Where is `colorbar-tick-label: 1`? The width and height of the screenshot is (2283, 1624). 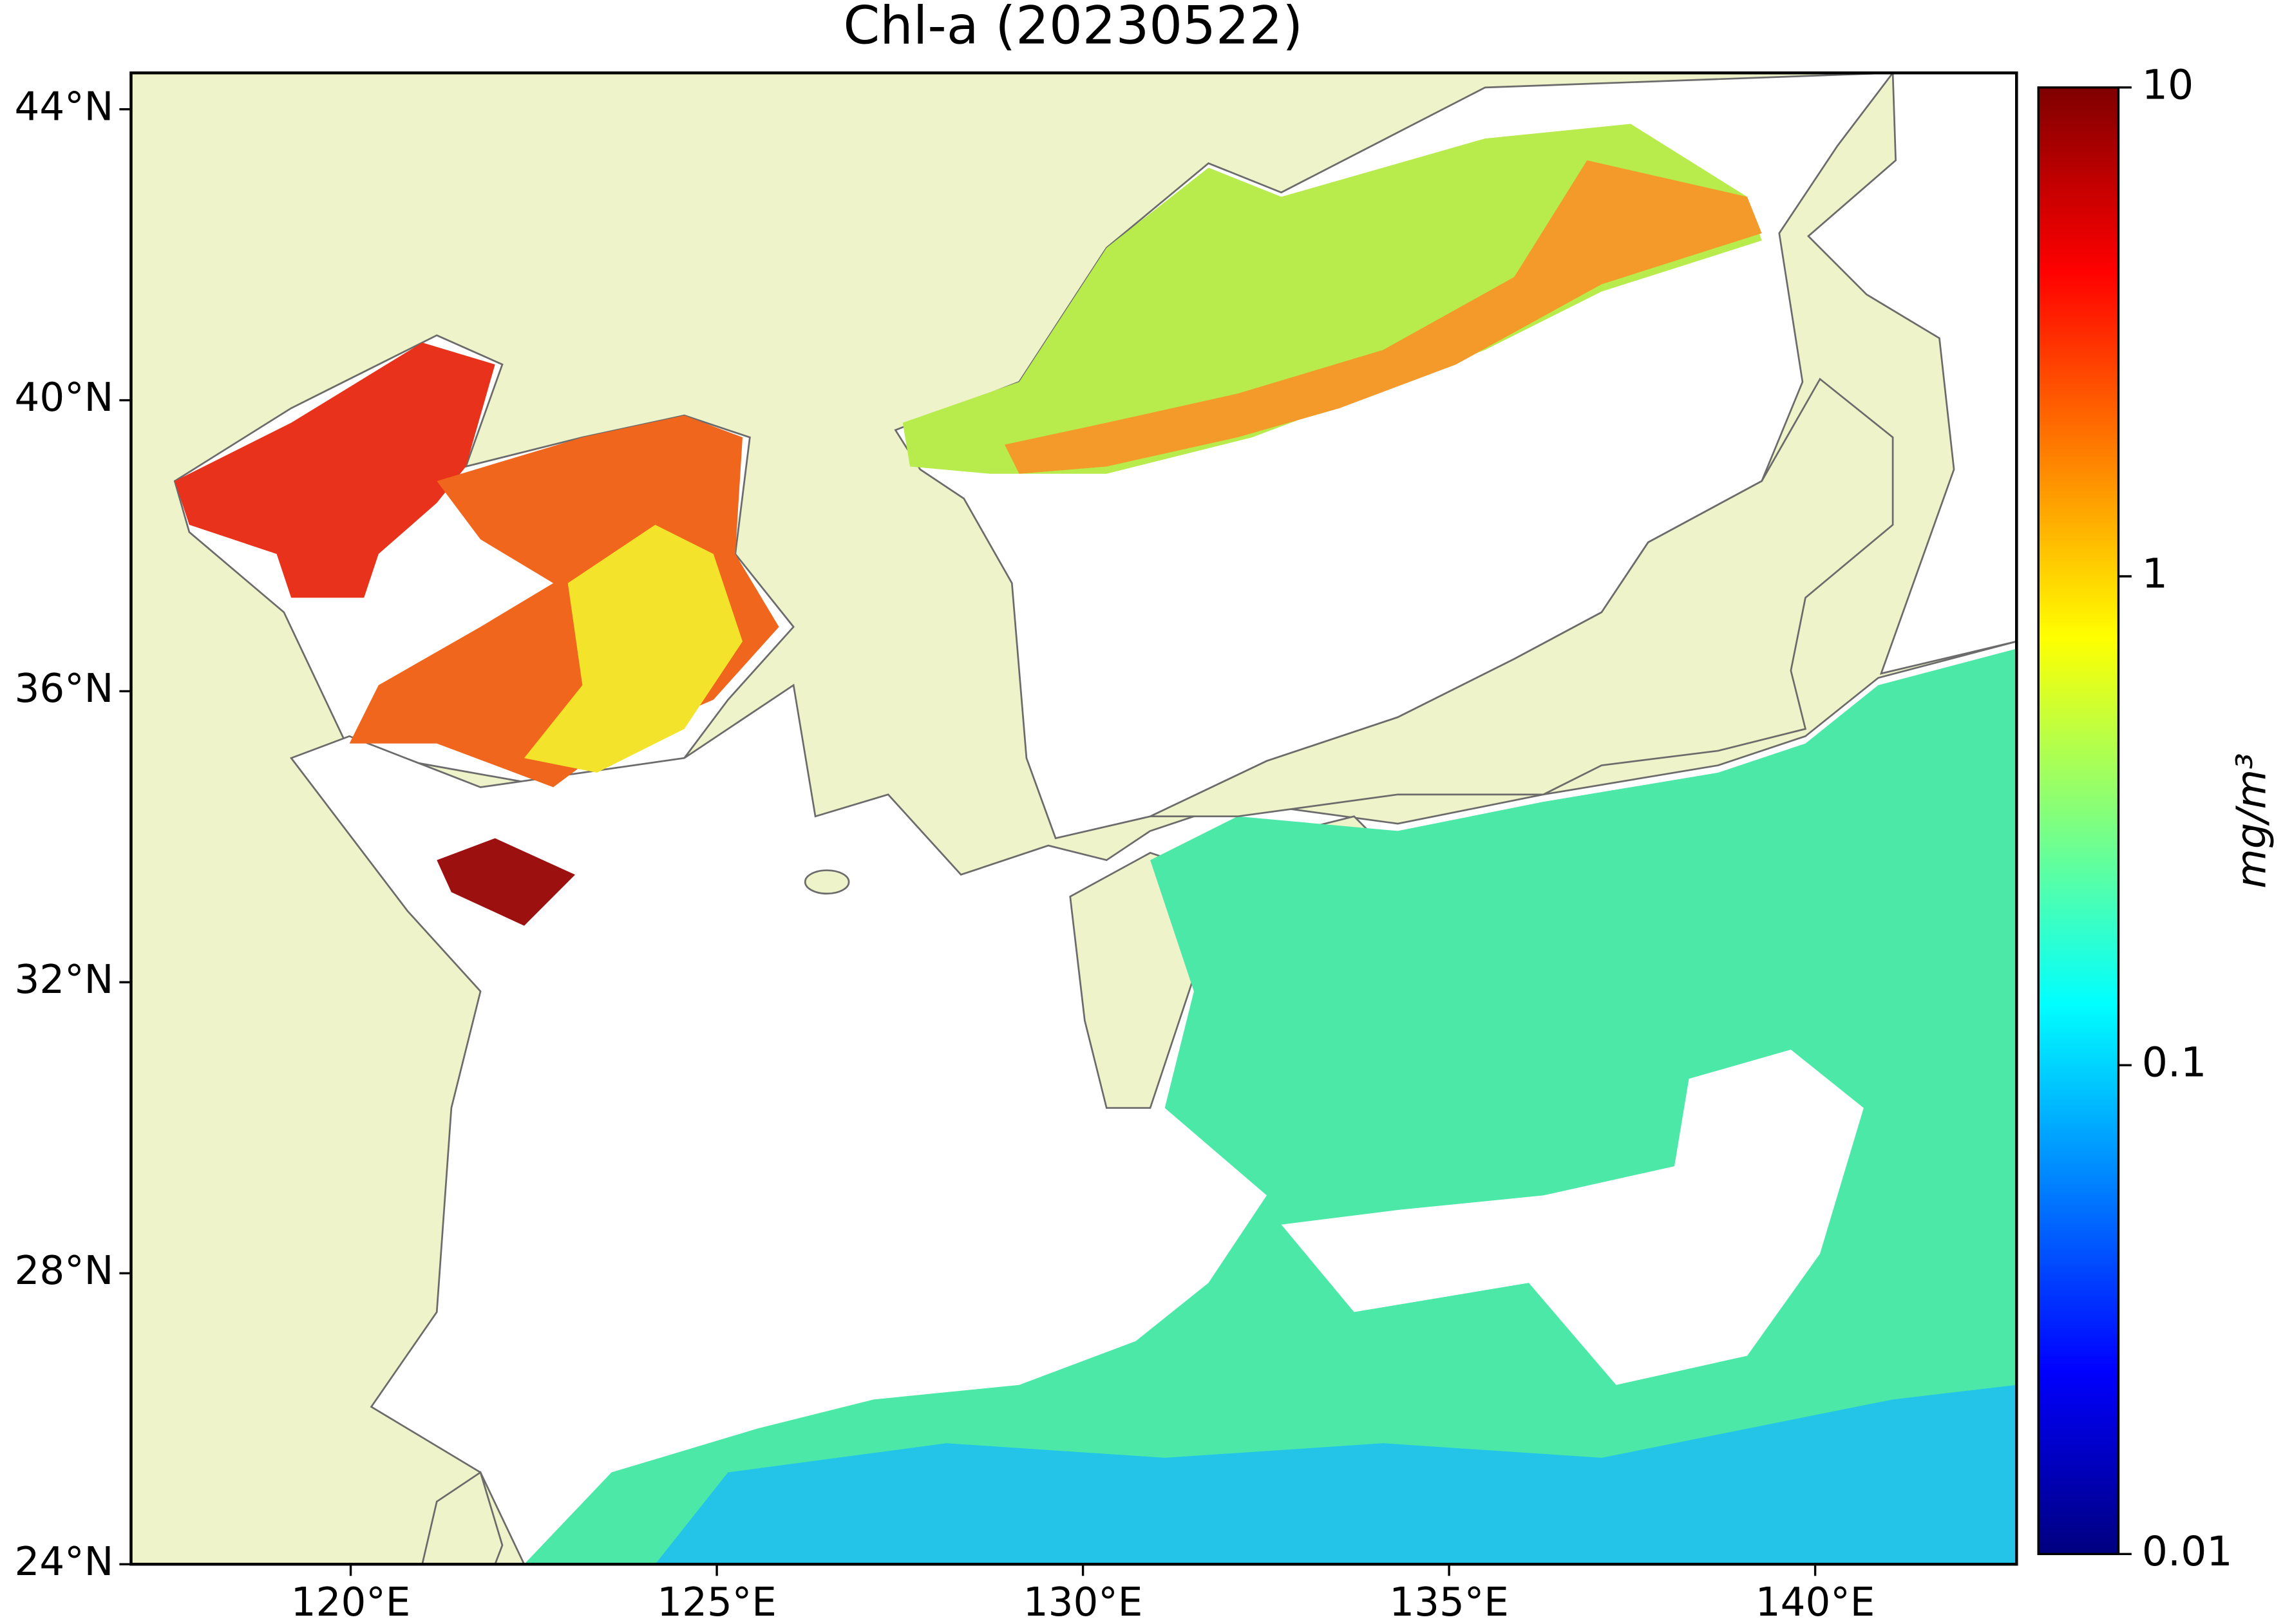
colorbar-tick-label: 1 is located at coordinates (2155, 574).